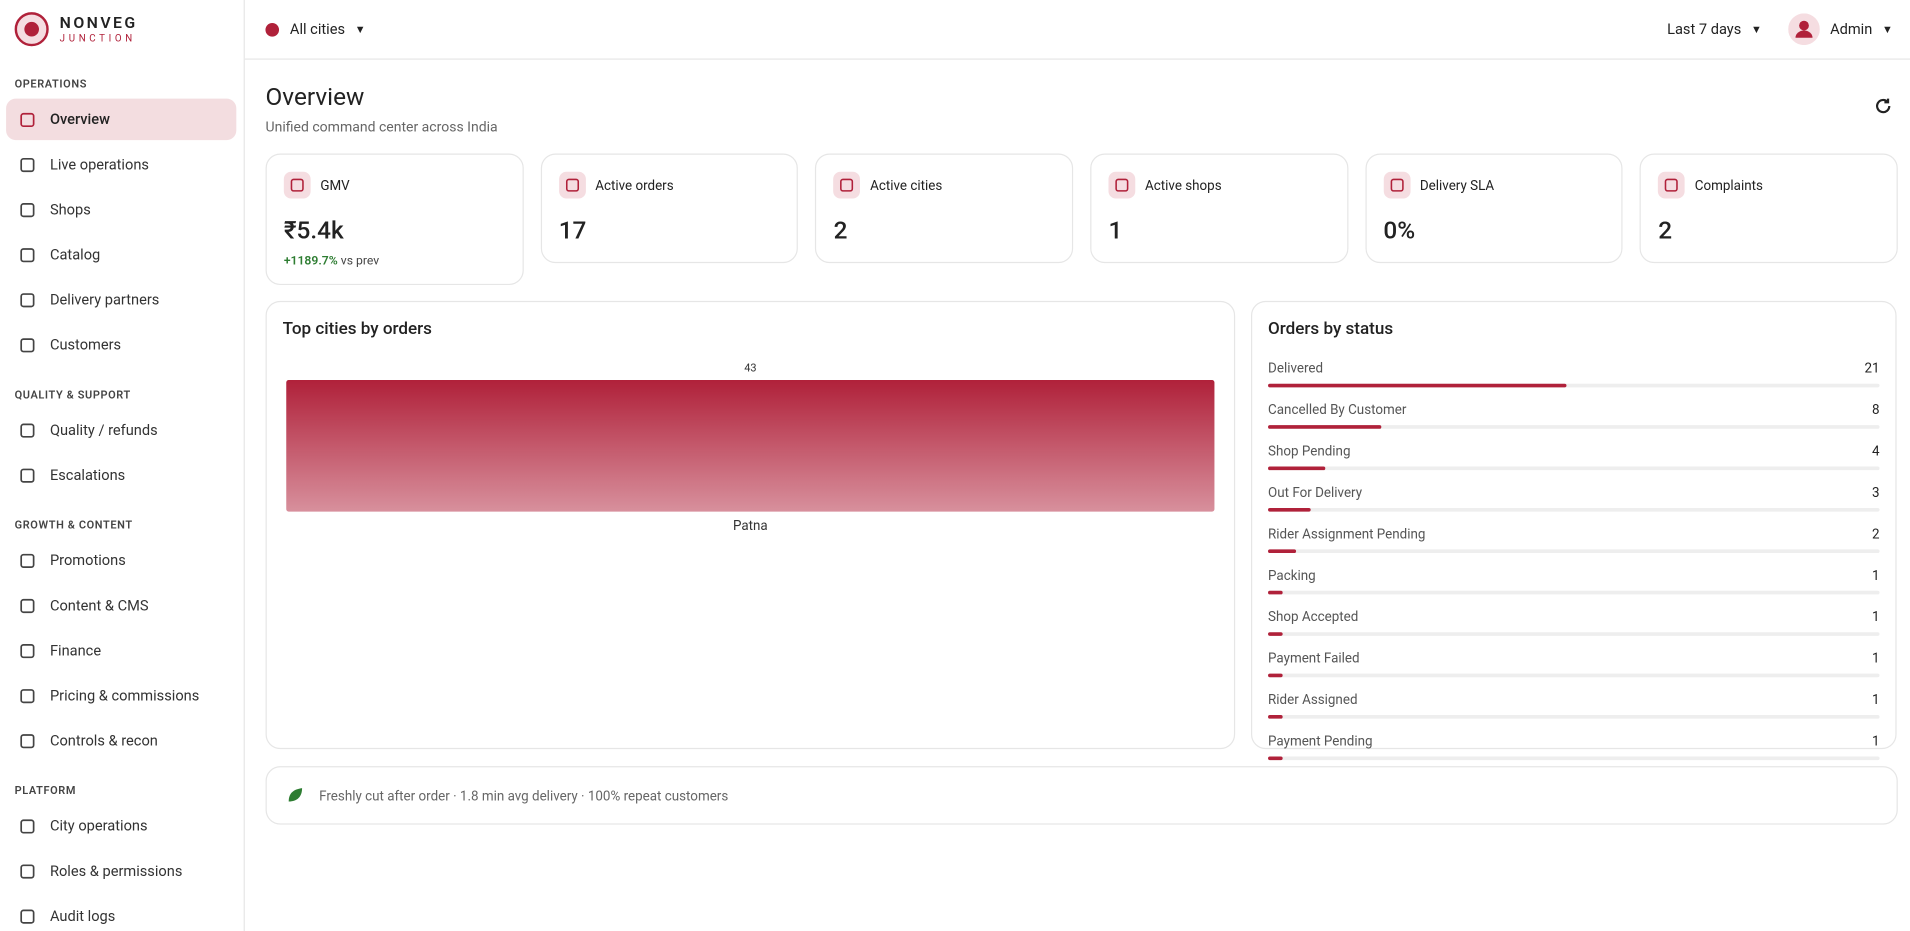 Image resolution: width=1910 pixels, height=931 pixels. I want to click on chart: 43 Patna, so click(750, 448).